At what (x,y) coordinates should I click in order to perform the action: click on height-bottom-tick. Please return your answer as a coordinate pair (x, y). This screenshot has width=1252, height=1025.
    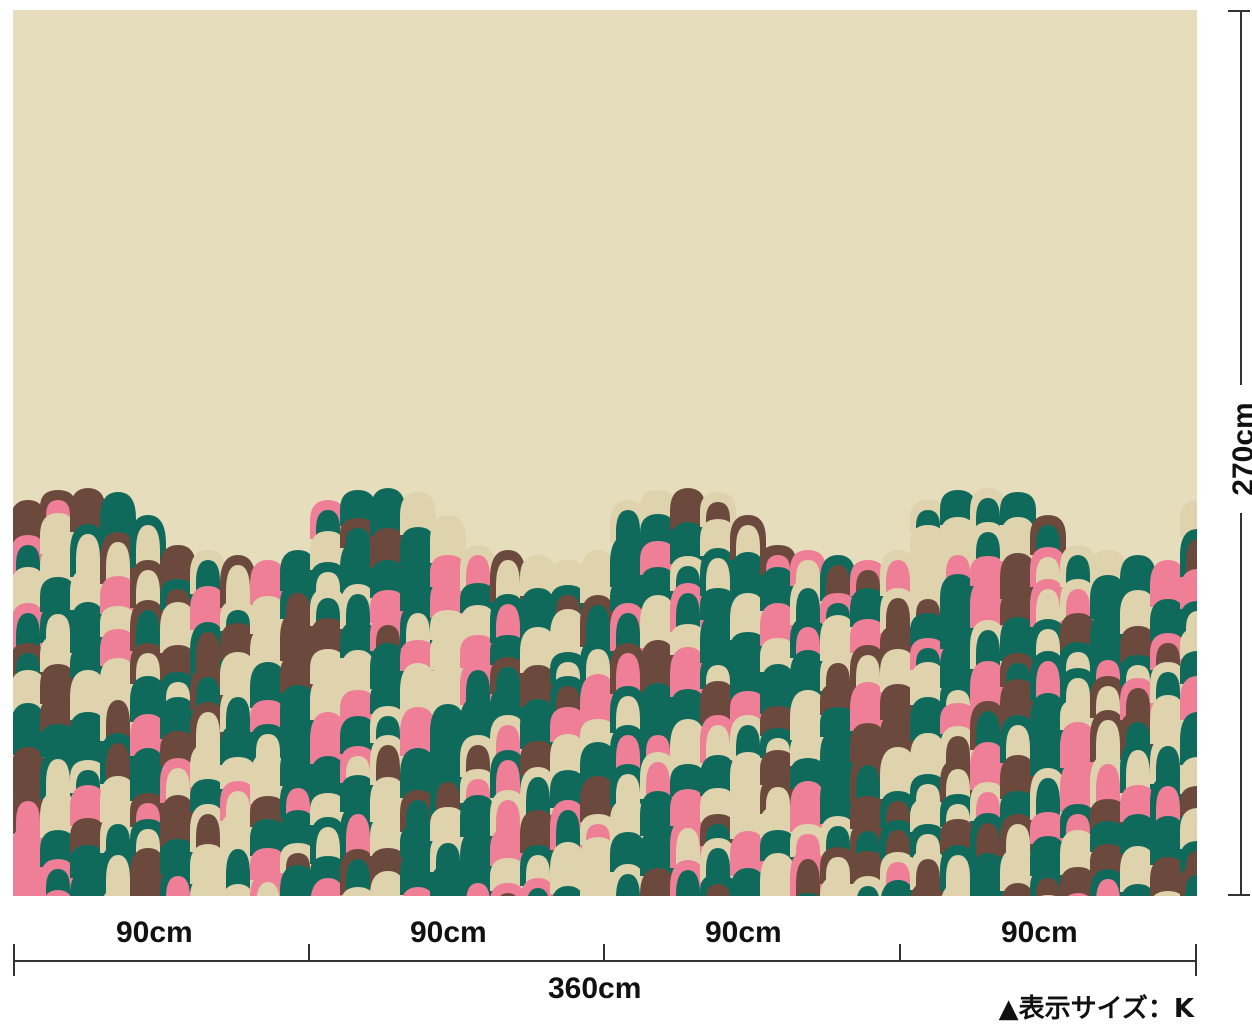
    Looking at the image, I should click on (1239, 895).